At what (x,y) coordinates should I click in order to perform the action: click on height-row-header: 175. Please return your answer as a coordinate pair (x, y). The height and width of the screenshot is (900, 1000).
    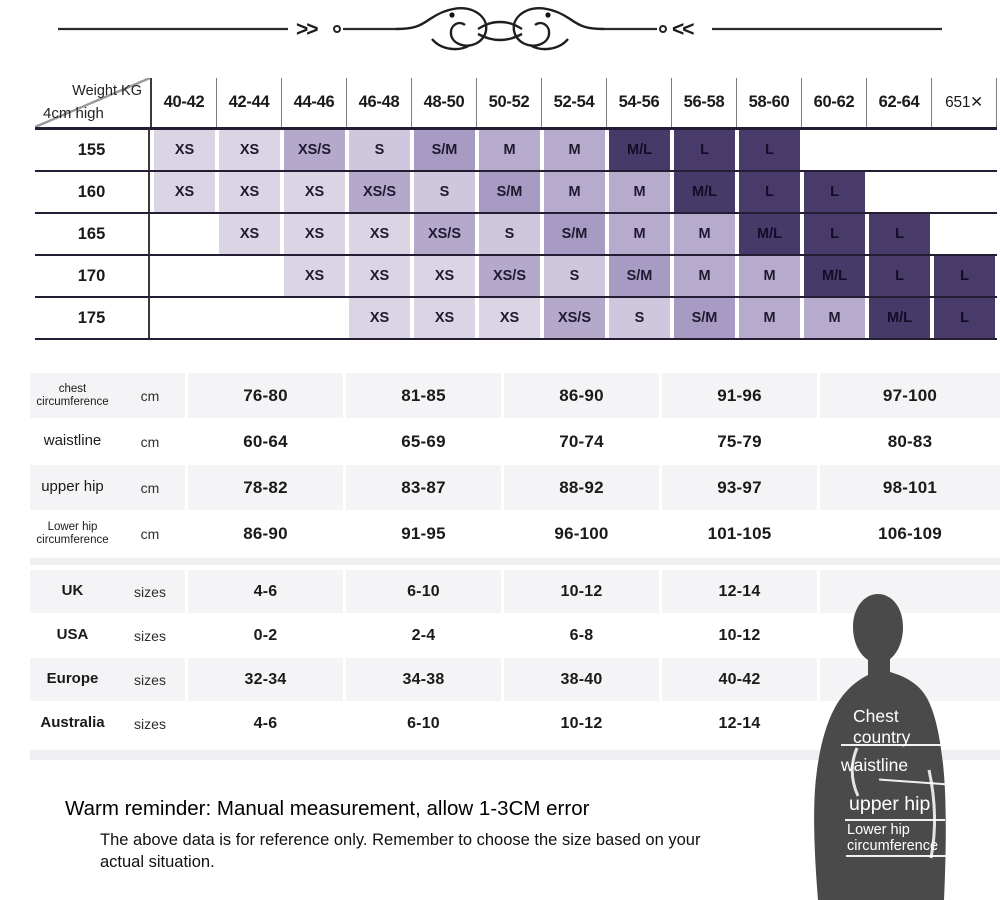
    Looking at the image, I should click on (92, 318).